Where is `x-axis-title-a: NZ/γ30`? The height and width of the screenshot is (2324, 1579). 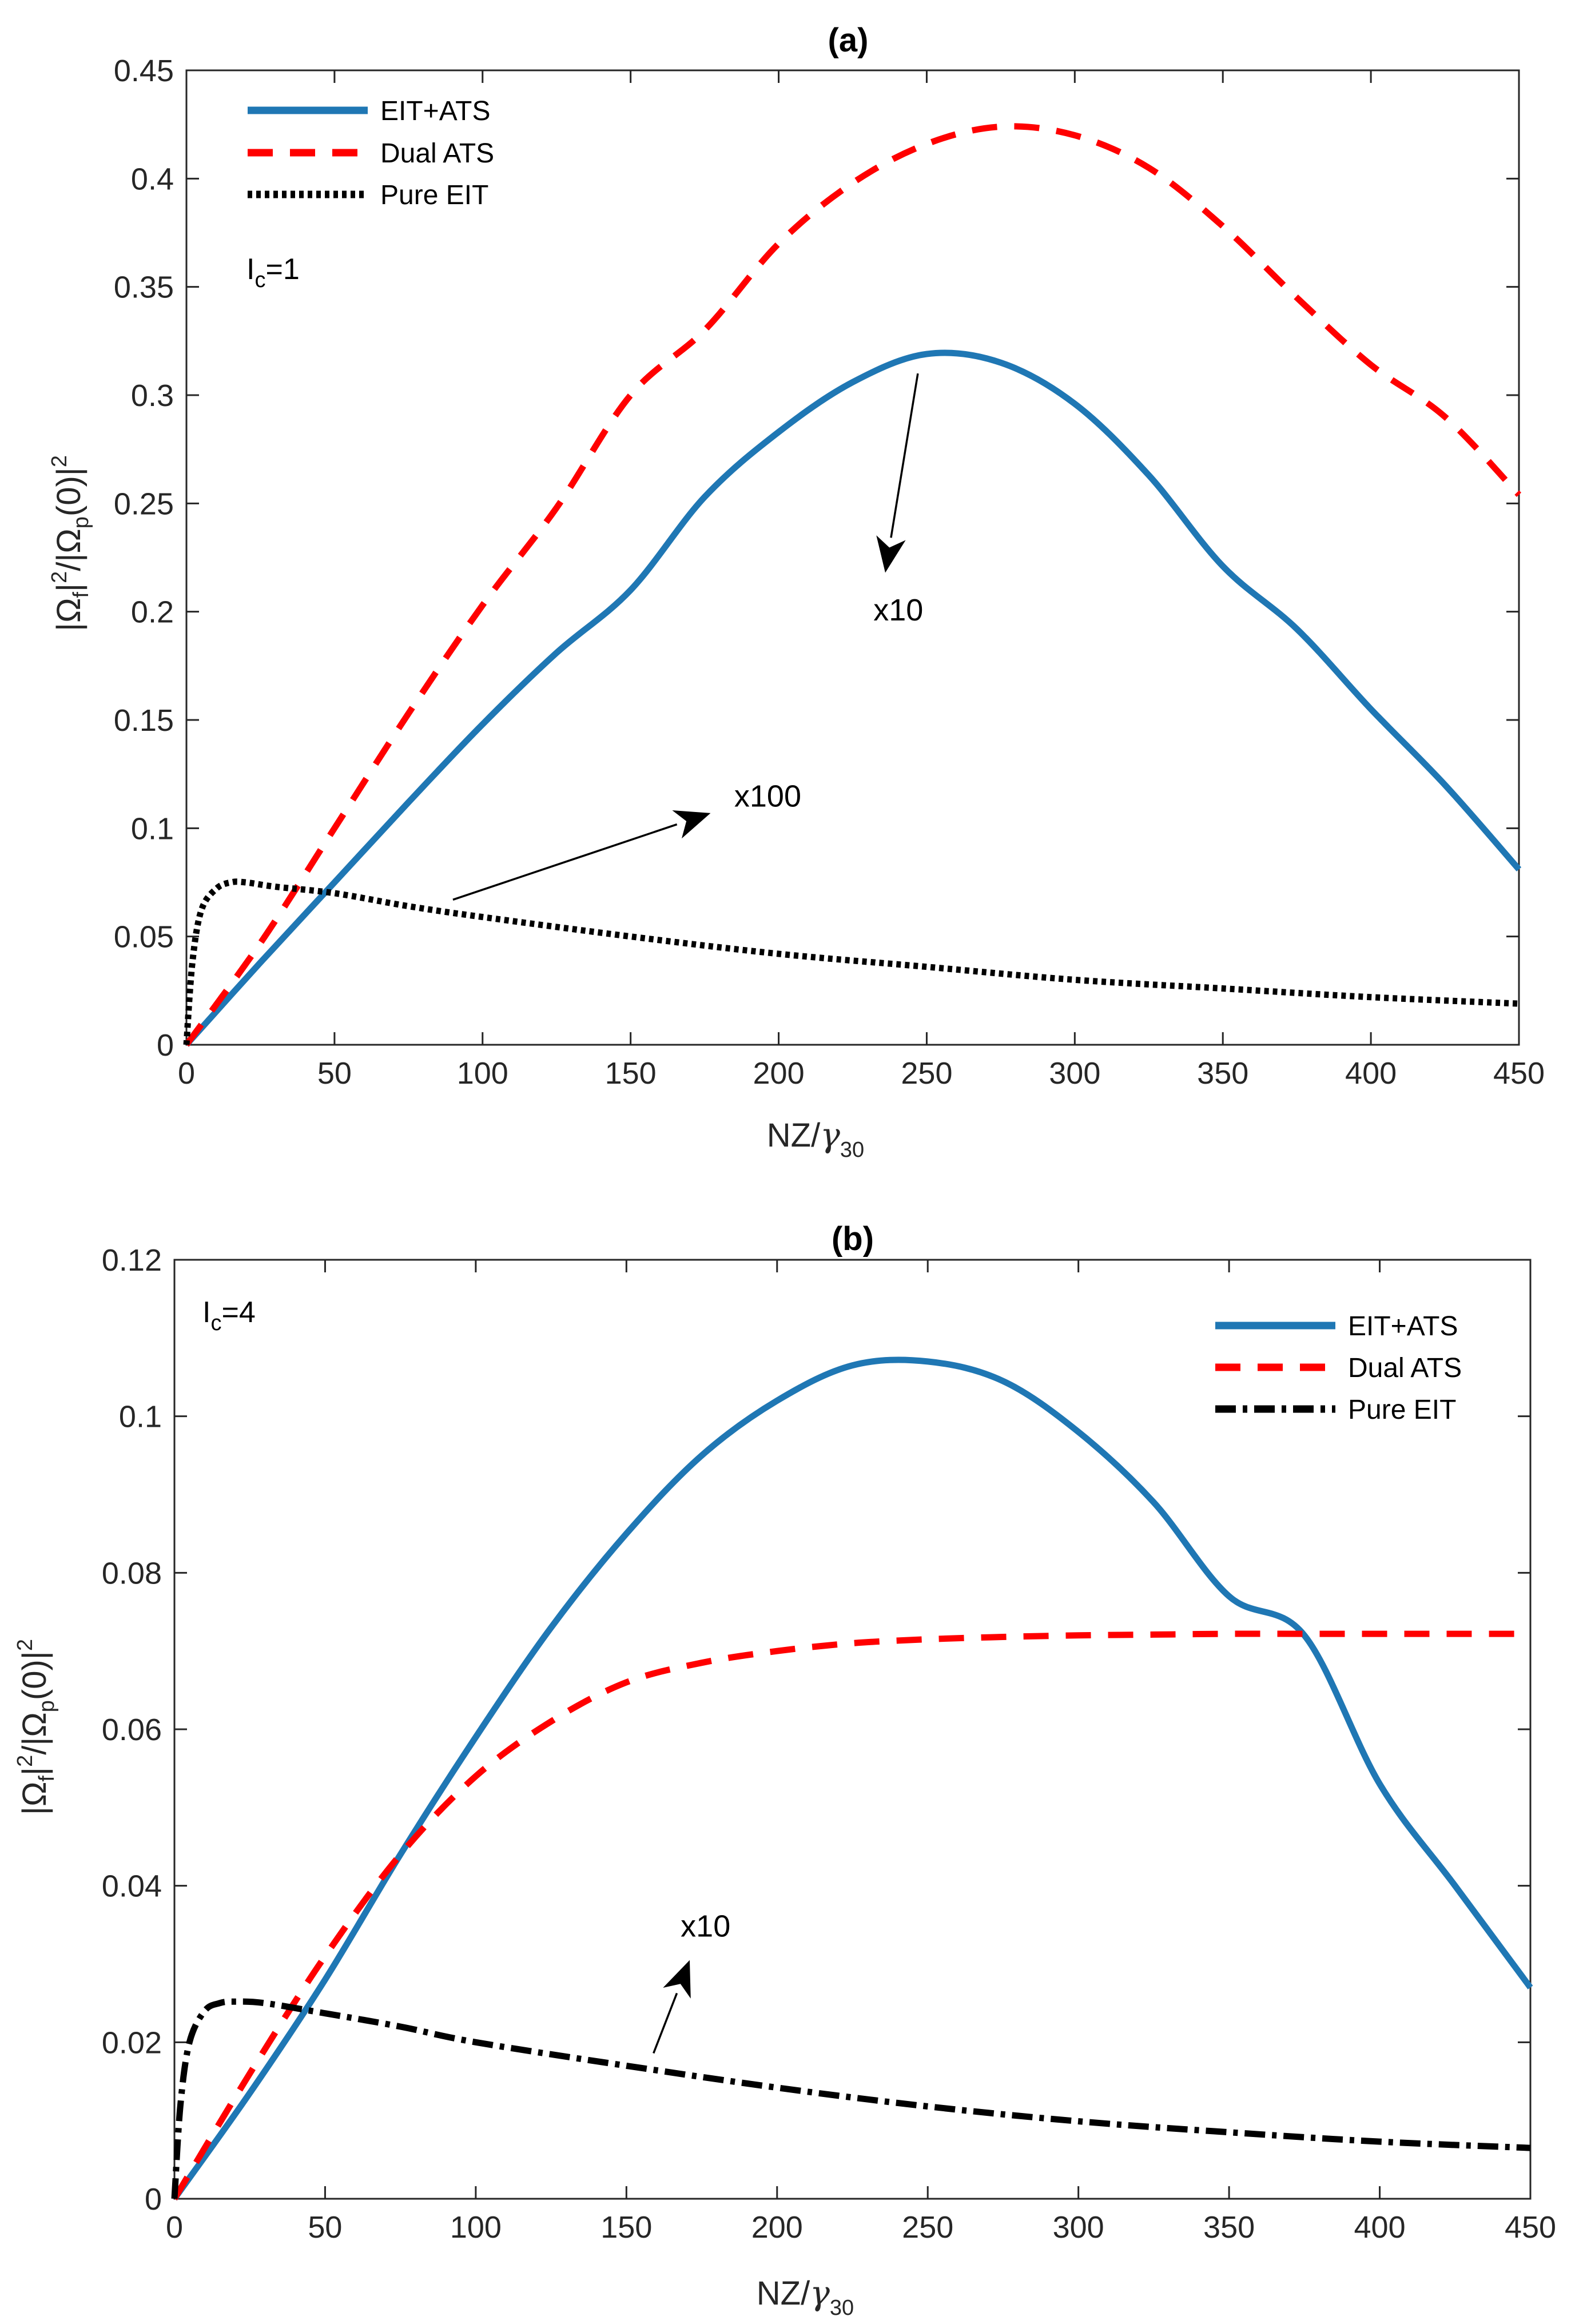
x-axis-title-a: NZ/γ30 is located at coordinates (816, 1139).